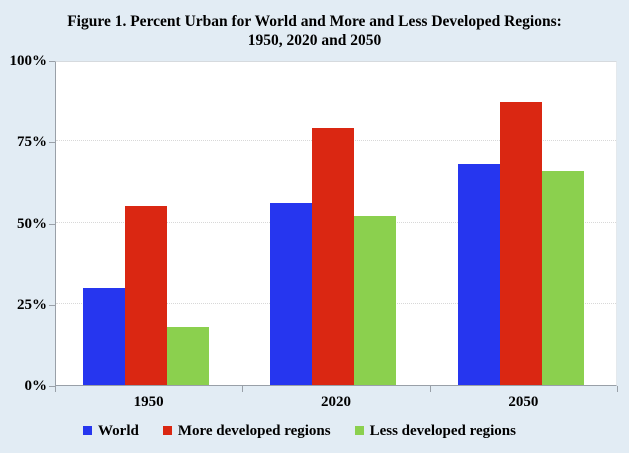 The height and width of the screenshot is (453, 629). What do you see at coordinates (375, 300) in the screenshot?
I see `bar-less-developed-regions-2020` at bounding box center [375, 300].